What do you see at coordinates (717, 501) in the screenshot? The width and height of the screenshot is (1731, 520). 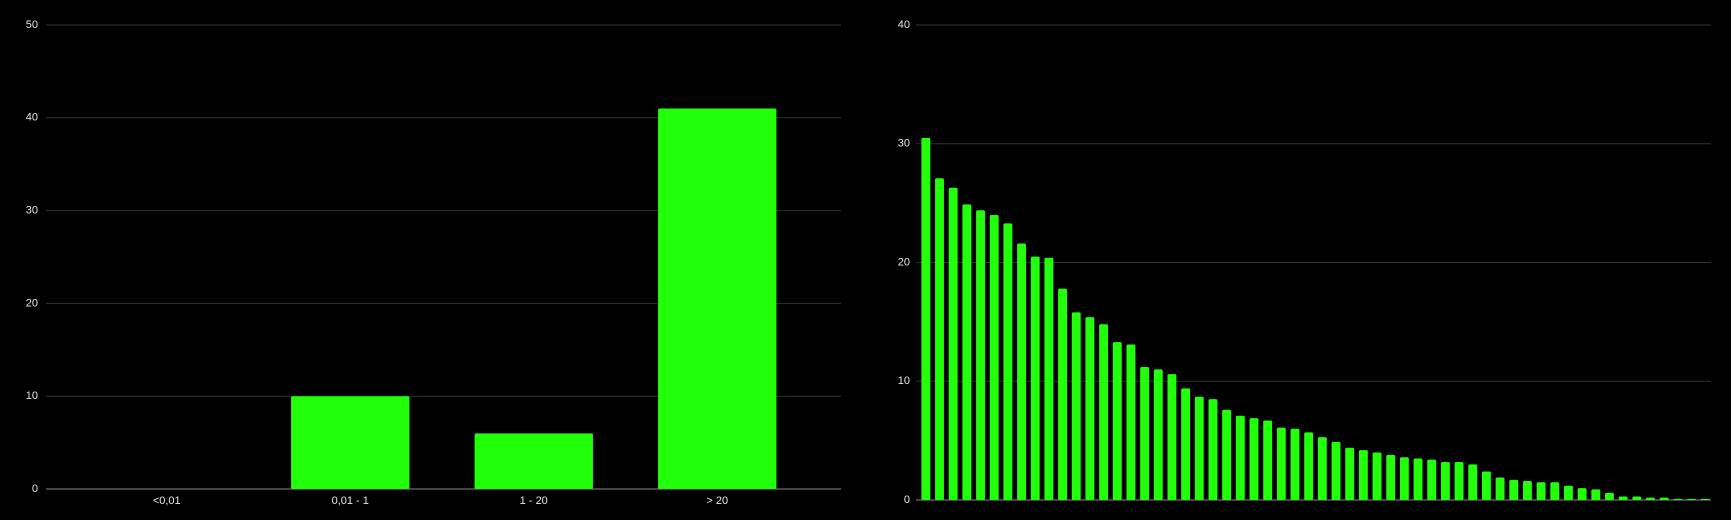 I see `x-tick-label: > 20` at bounding box center [717, 501].